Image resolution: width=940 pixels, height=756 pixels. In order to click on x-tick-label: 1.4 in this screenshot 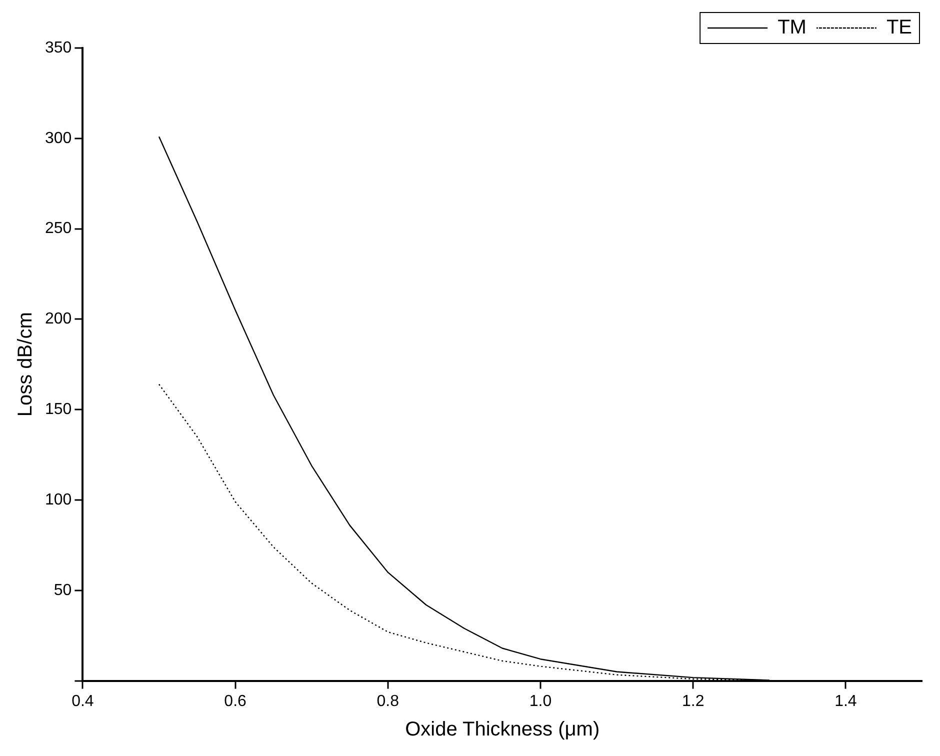, I will do `click(845, 701)`.